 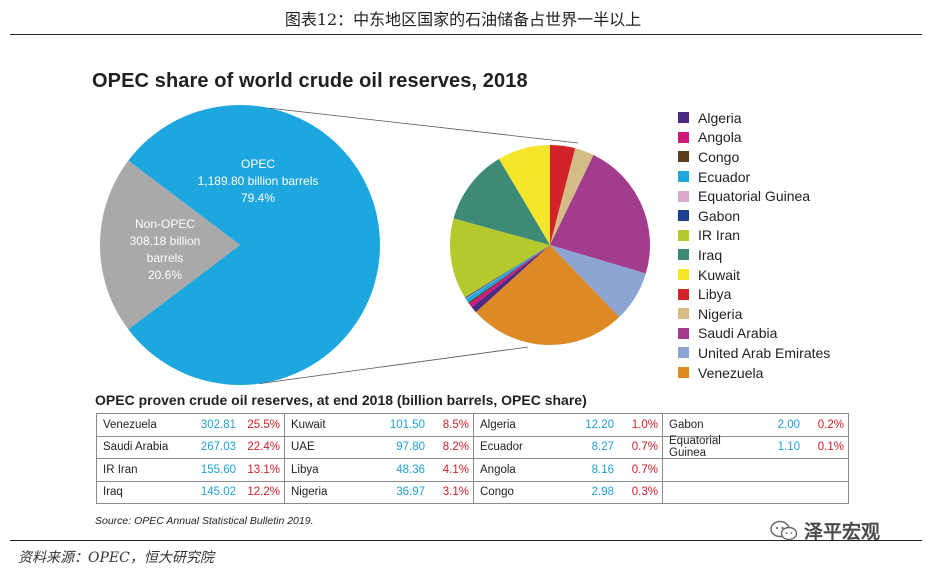 What do you see at coordinates (563, 195) in the screenshot?
I see `pie-slice-libya` at bounding box center [563, 195].